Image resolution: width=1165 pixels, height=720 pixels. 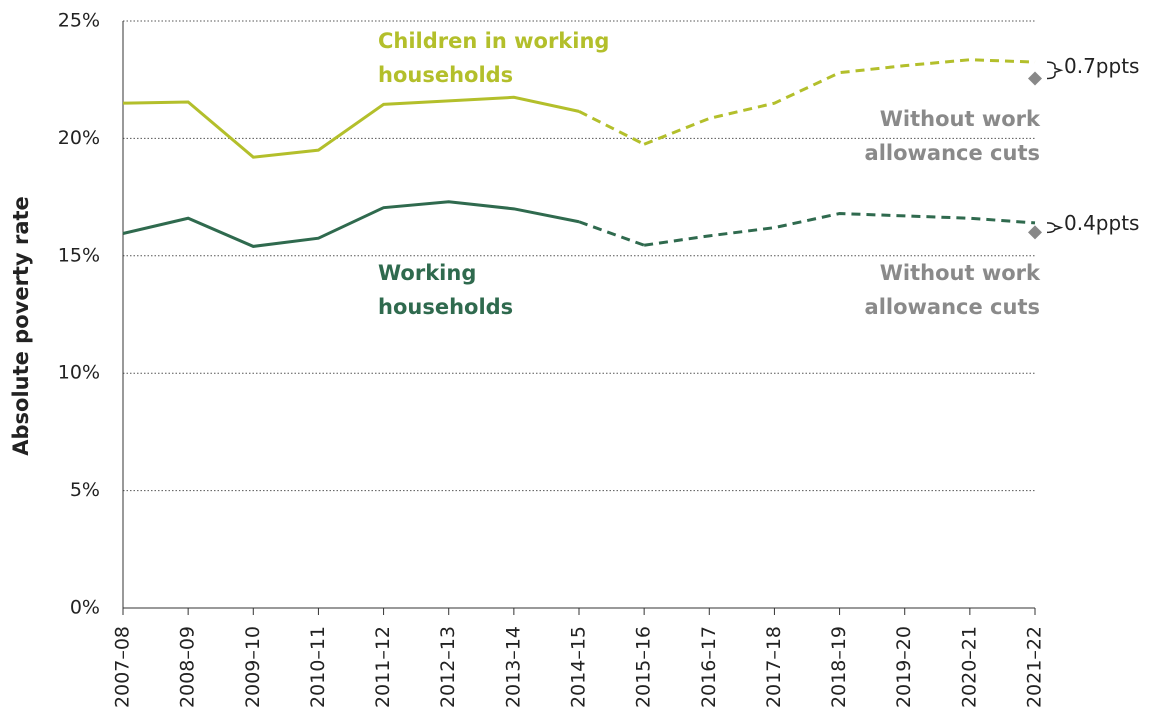 What do you see at coordinates (839, 667) in the screenshot?
I see `x-tick-label: 2018–19` at bounding box center [839, 667].